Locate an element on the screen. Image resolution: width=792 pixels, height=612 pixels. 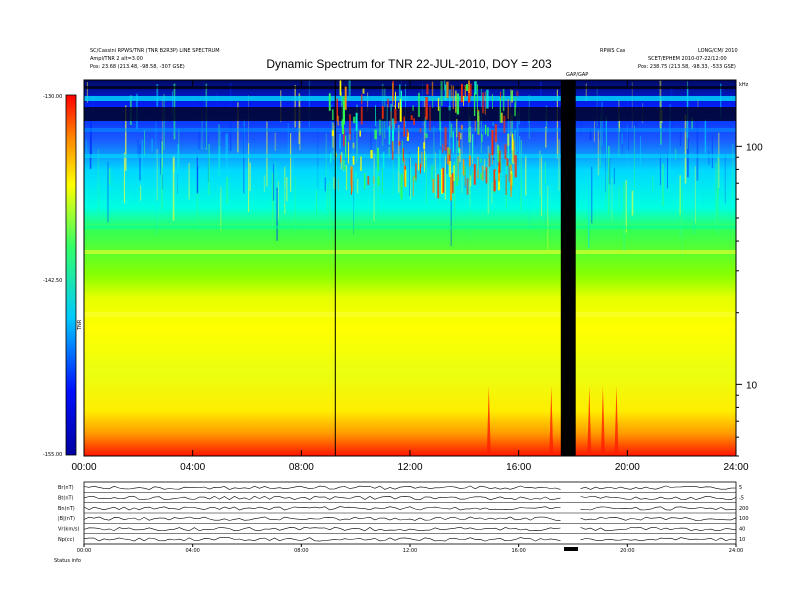
x-tick-label: 00:00 is located at coordinates (83, 467).